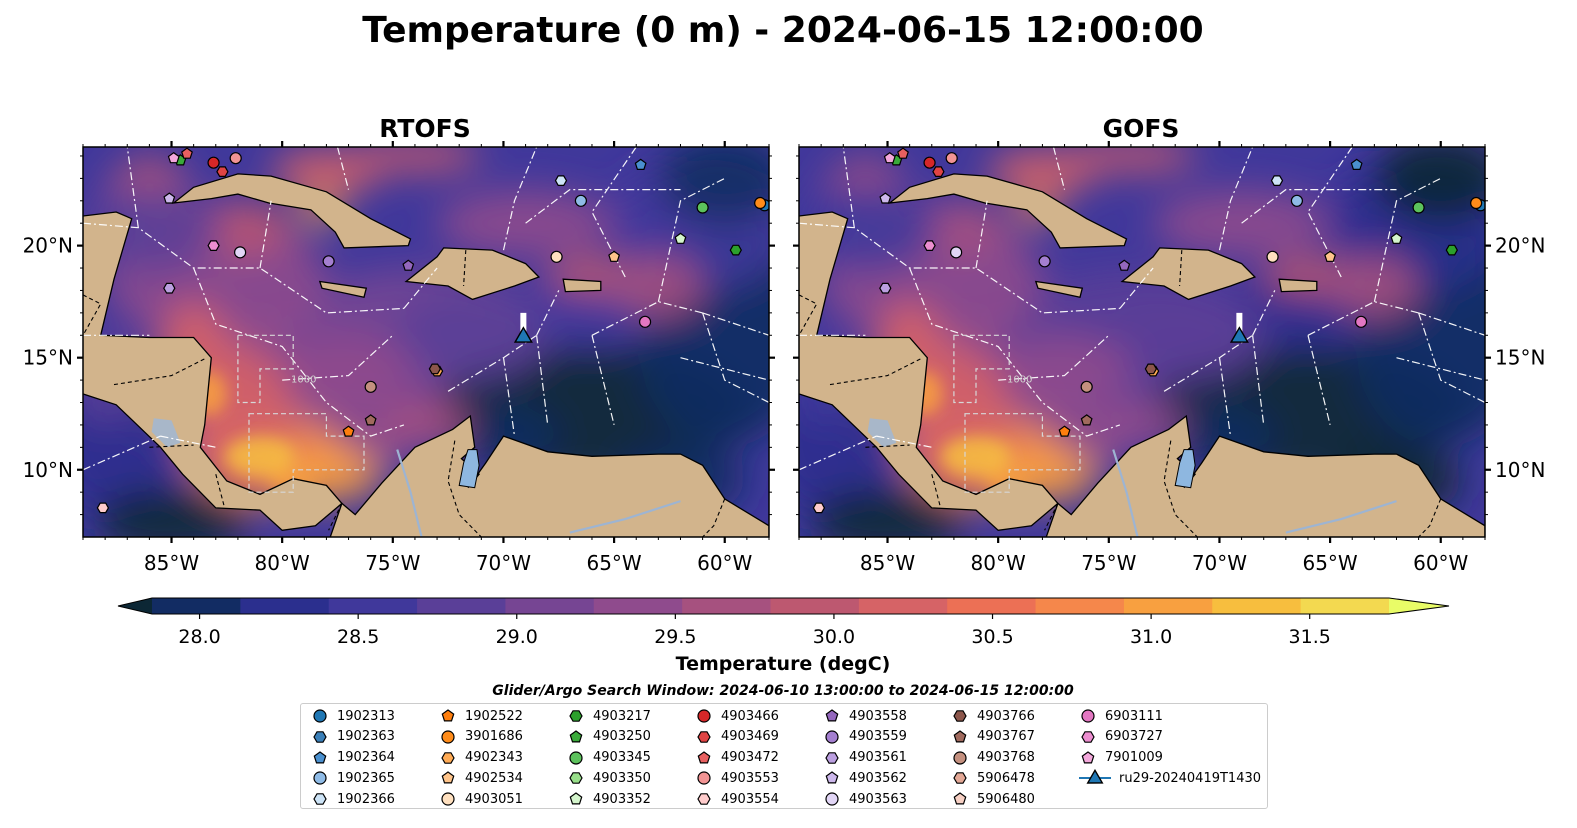 The height and width of the screenshot is (828, 1577). I want to click on jamaica, so click(1059, 289).